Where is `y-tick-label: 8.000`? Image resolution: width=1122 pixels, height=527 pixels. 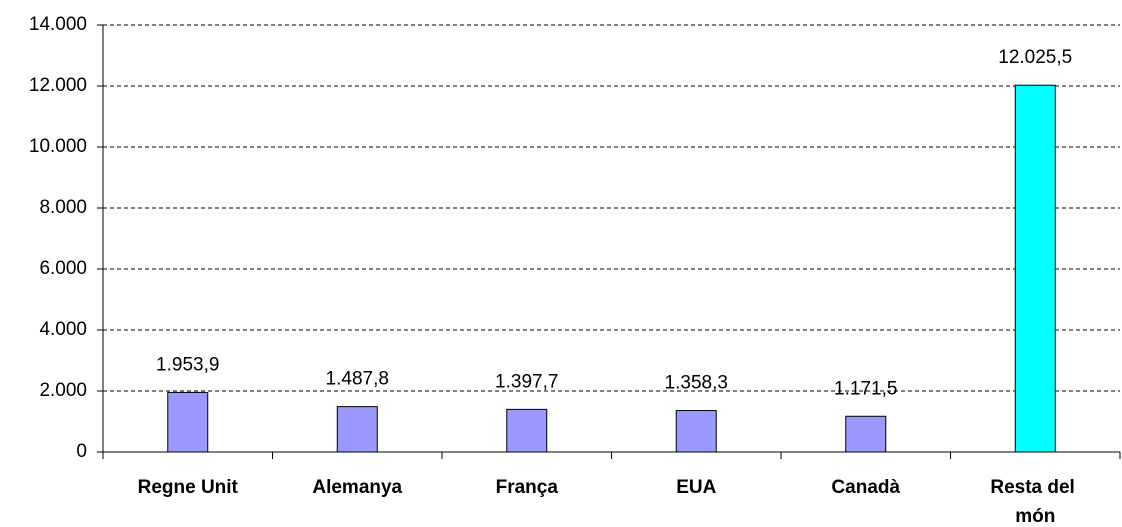
y-tick-label: 8.000 is located at coordinates (63, 207).